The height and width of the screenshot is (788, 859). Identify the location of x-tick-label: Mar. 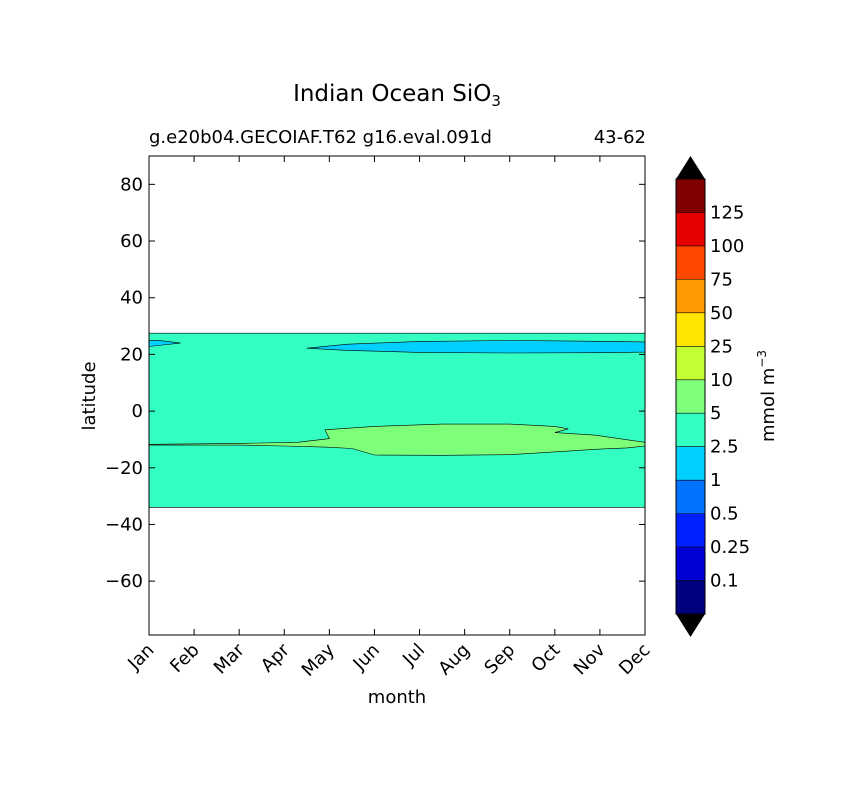
(229, 658).